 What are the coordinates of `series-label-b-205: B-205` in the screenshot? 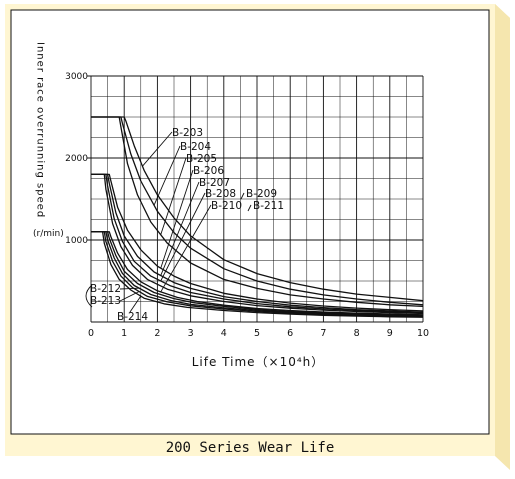 It's located at (201, 159).